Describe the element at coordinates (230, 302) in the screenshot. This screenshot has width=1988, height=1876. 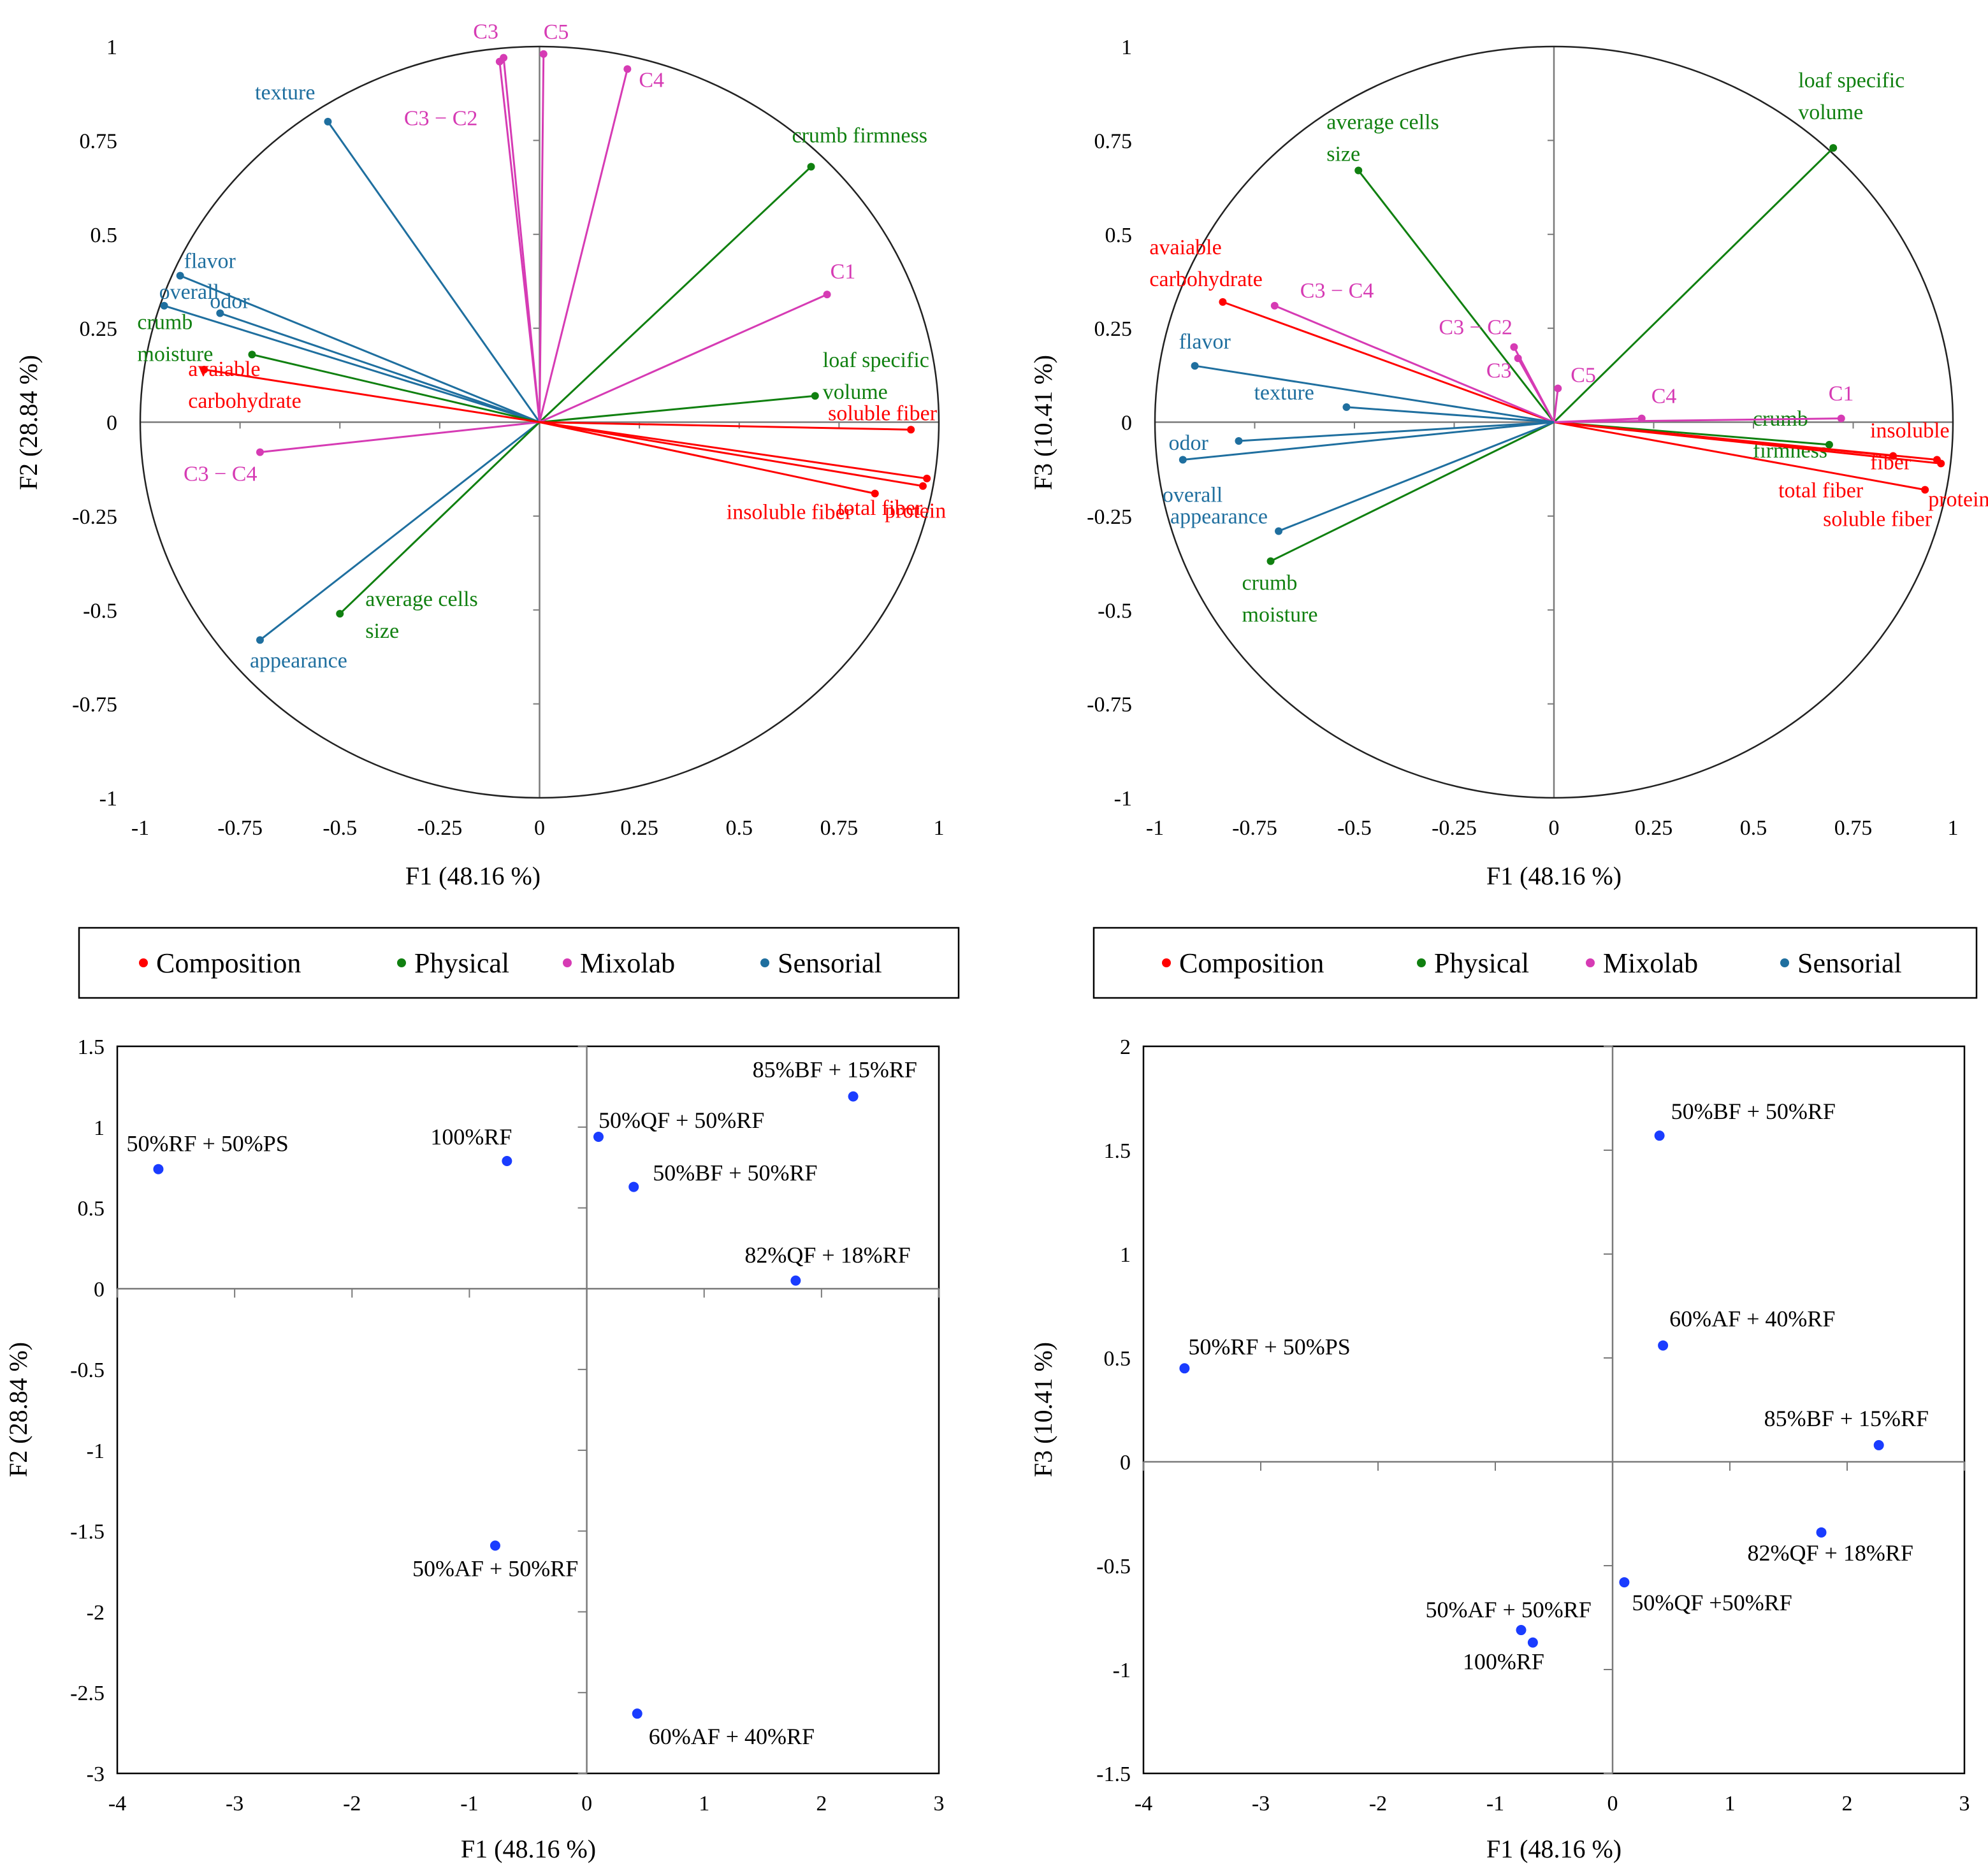
I see `vector-label-odor: odor` at that location.